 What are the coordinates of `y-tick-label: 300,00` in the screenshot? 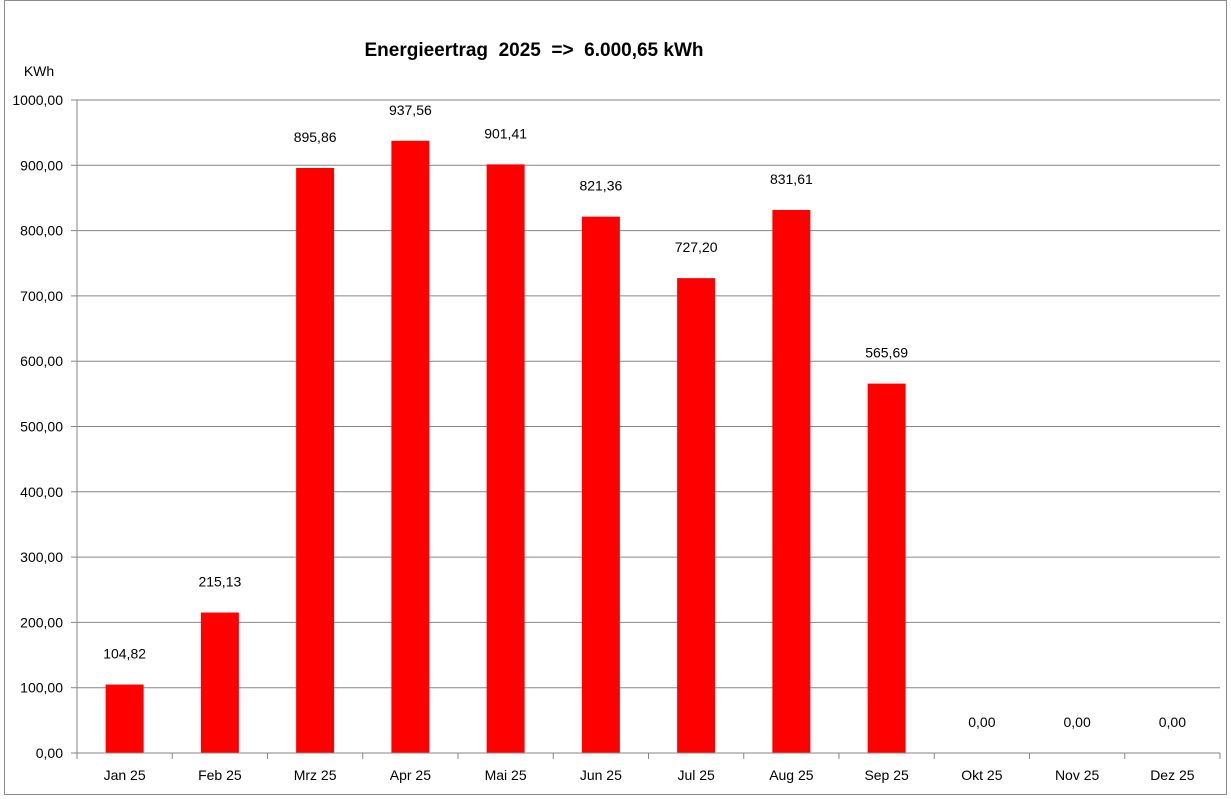 It's located at (41, 557).